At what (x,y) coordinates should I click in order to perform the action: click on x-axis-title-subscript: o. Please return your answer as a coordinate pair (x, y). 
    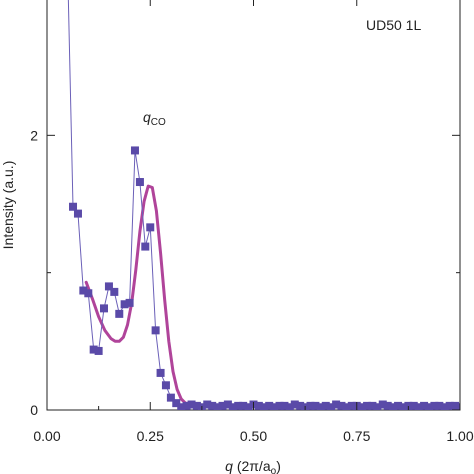
    Looking at the image, I should click on (274, 470).